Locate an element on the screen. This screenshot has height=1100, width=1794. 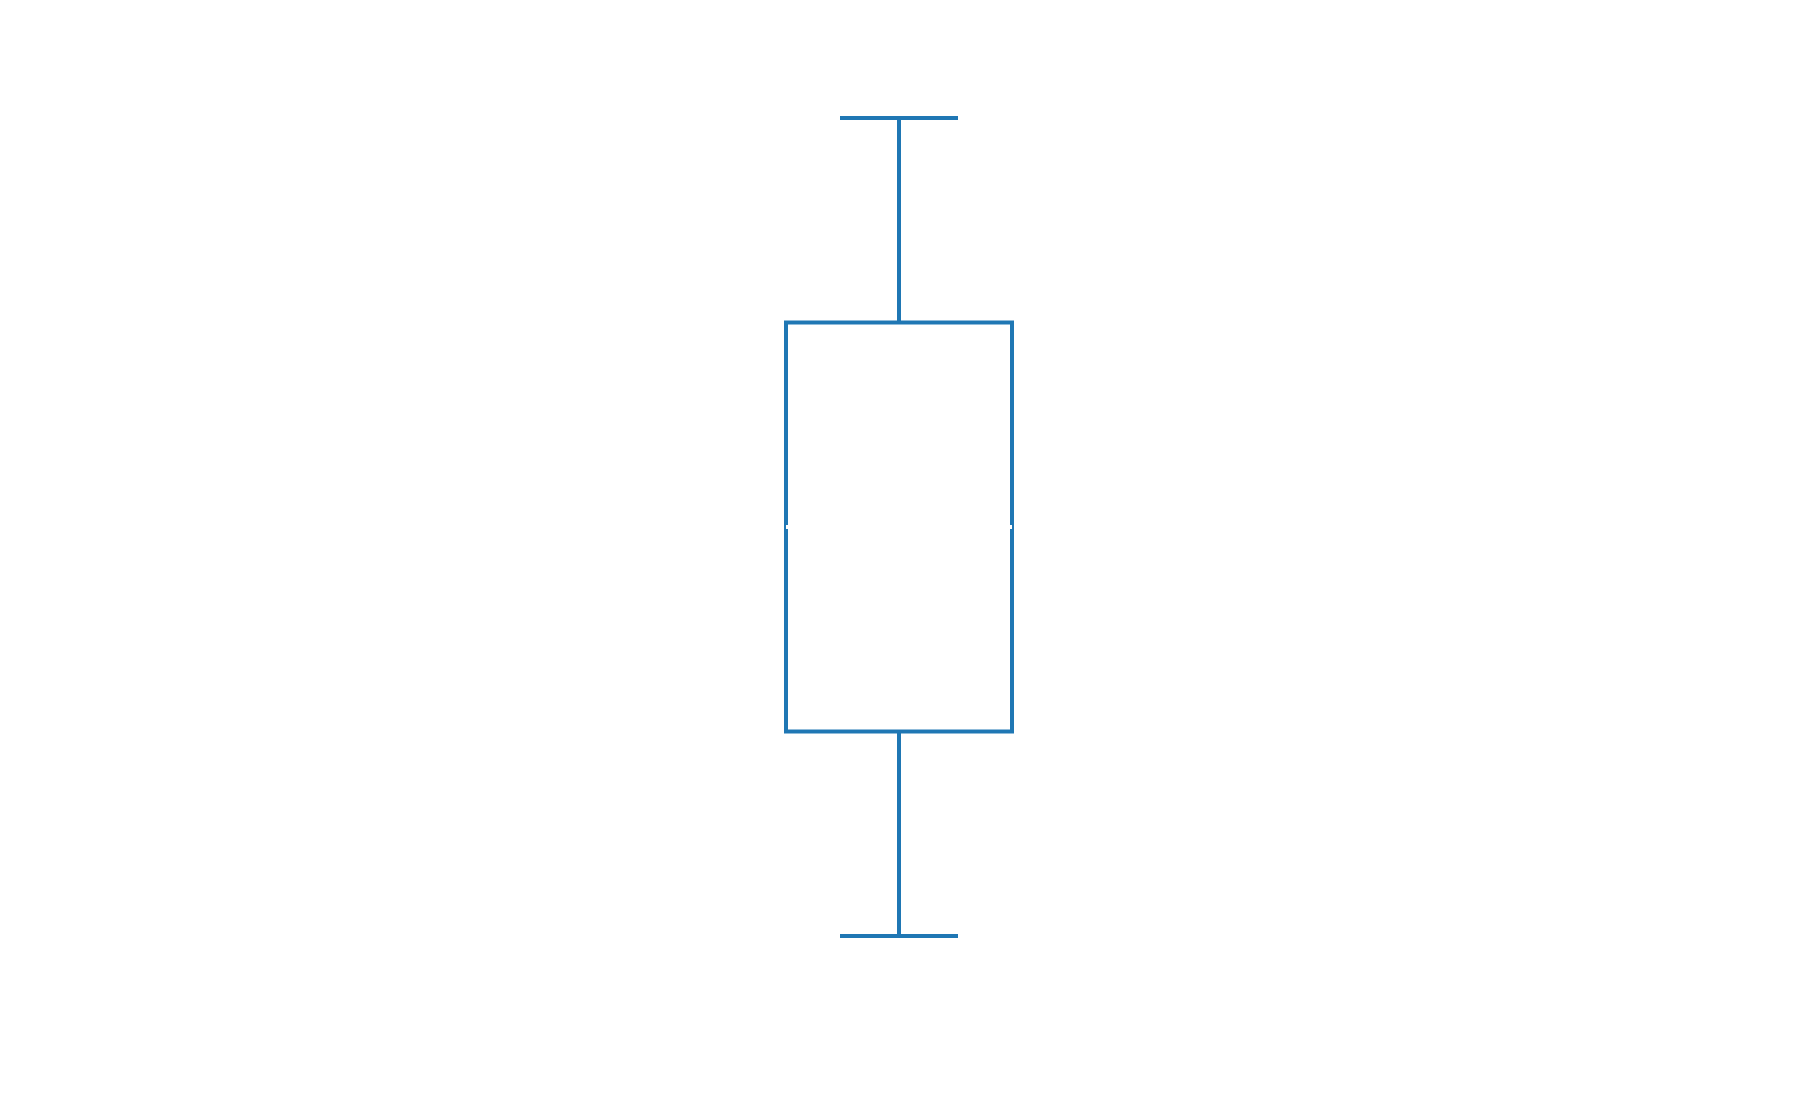
box-plot-svg is located at coordinates (899, 527).